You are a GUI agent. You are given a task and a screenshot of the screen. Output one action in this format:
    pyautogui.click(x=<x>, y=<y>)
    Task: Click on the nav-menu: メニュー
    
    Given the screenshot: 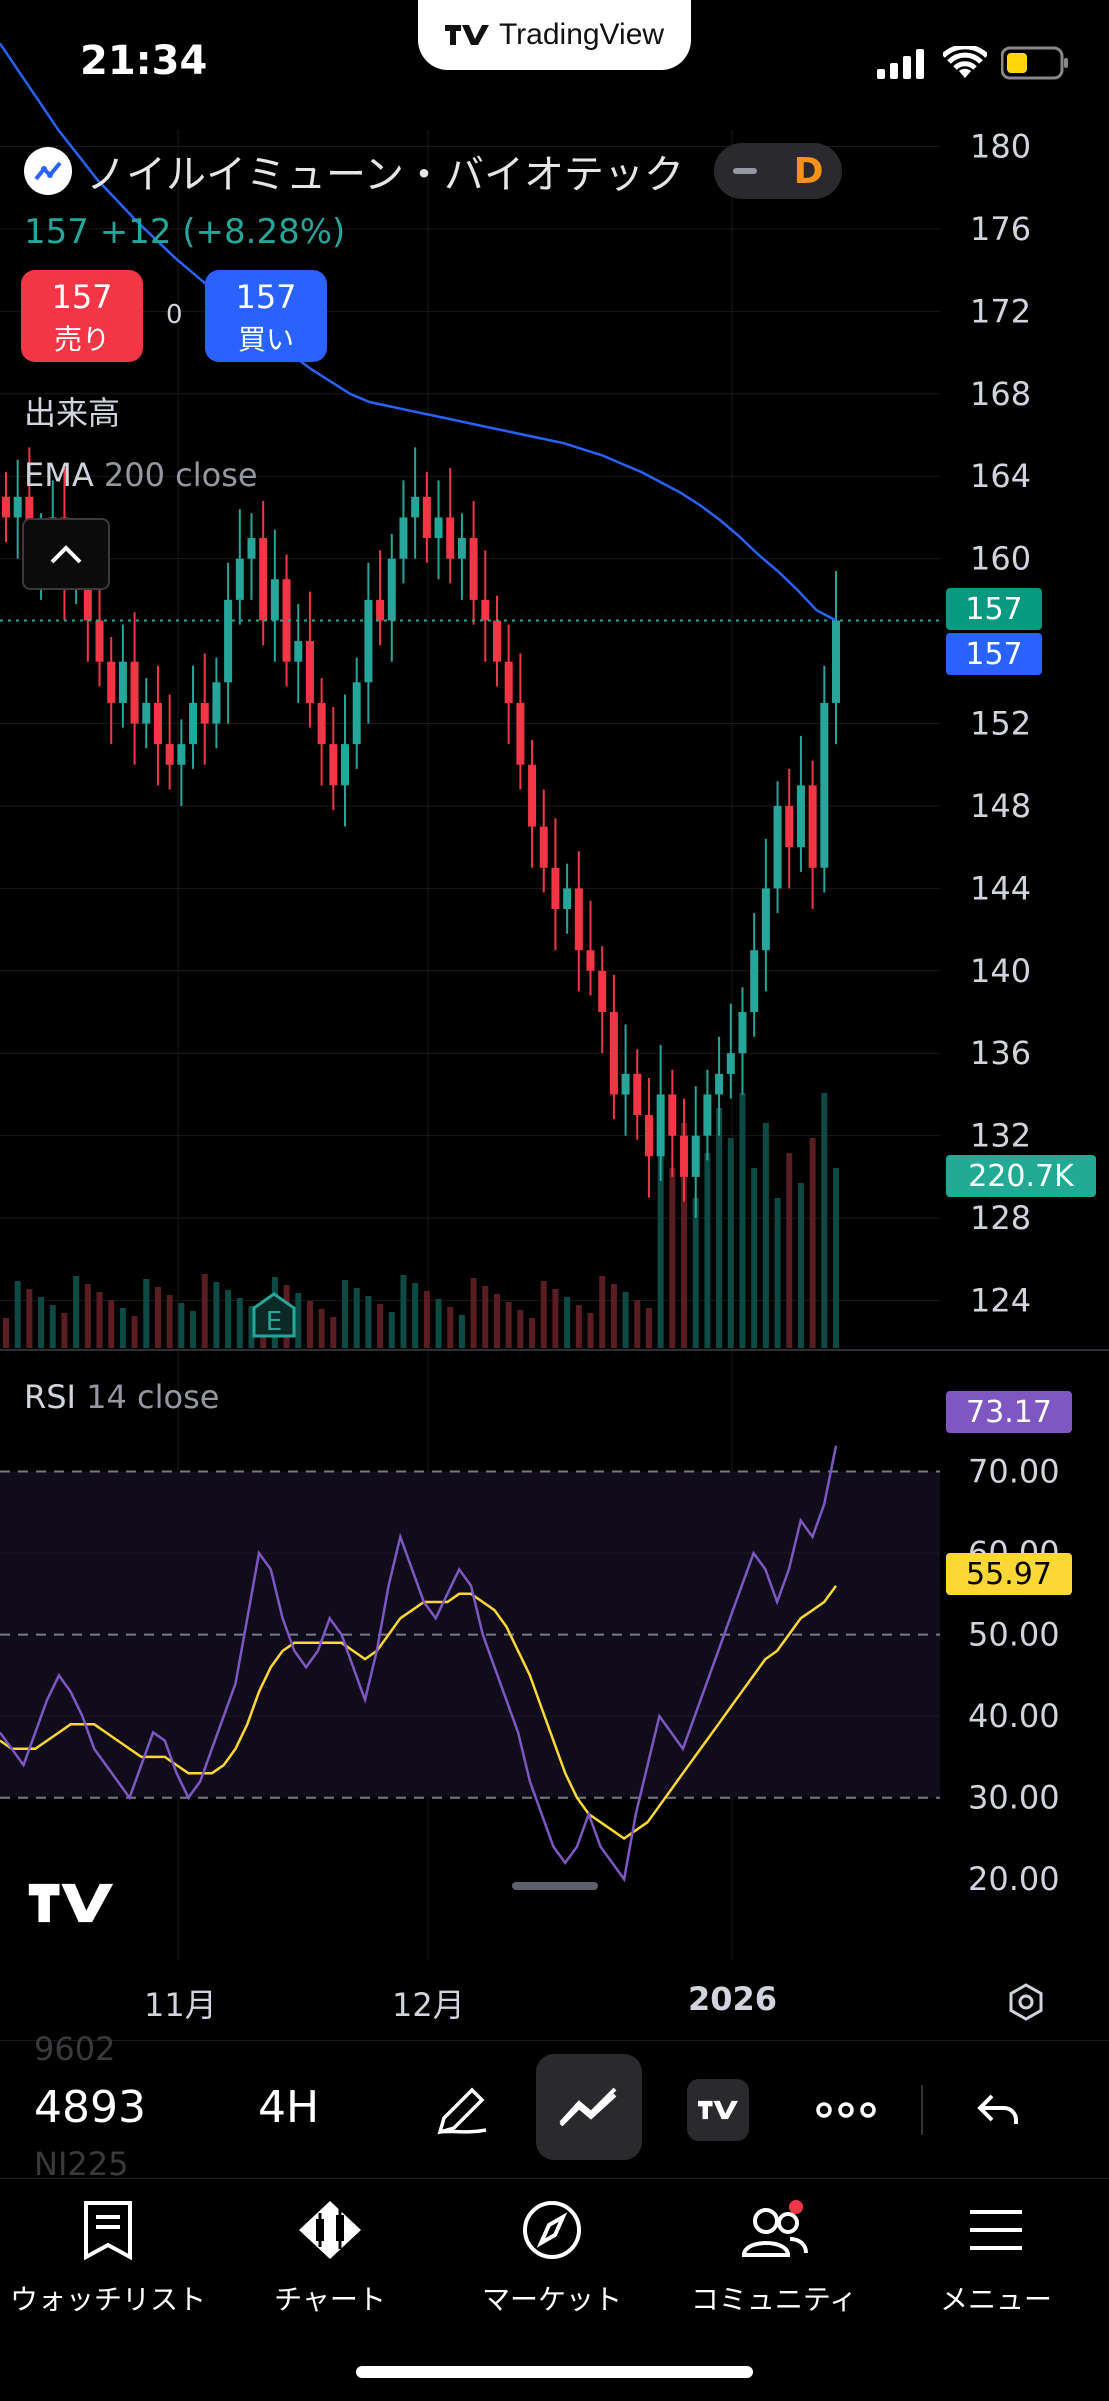 What is the action you would take?
    pyautogui.click(x=996, y=2254)
    